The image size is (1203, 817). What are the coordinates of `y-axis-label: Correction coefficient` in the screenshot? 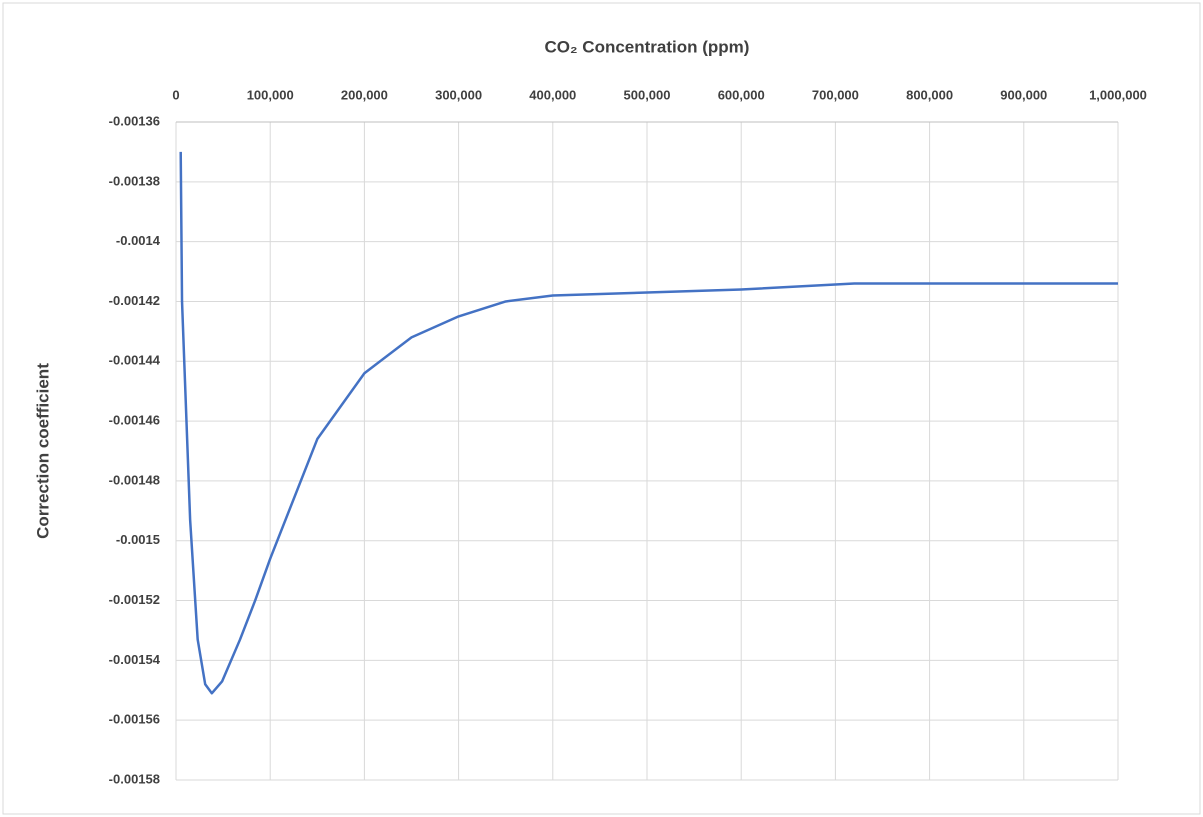 It's located at (42, 451).